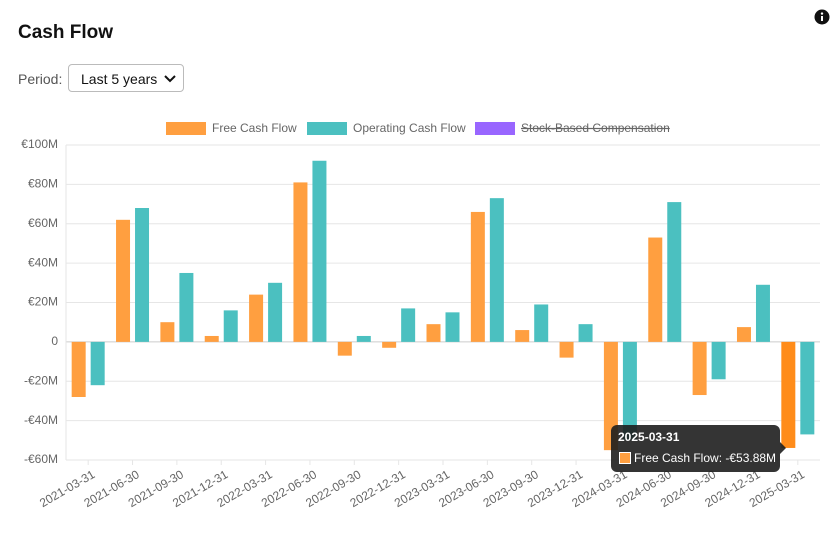 This screenshot has width=839, height=533. Describe the element at coordinates (625, 458) in the screenshot. I see `tooltip-swatch` at that location.